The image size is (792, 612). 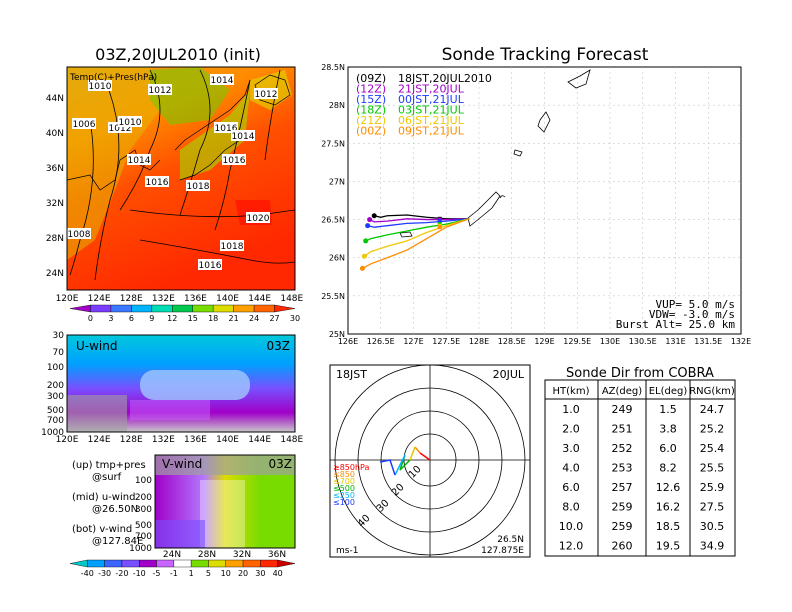 What do you see at coordinates (222, 81) in the screenshot?
I see `isobar-label: 1014` at bounding box center [222, 81].